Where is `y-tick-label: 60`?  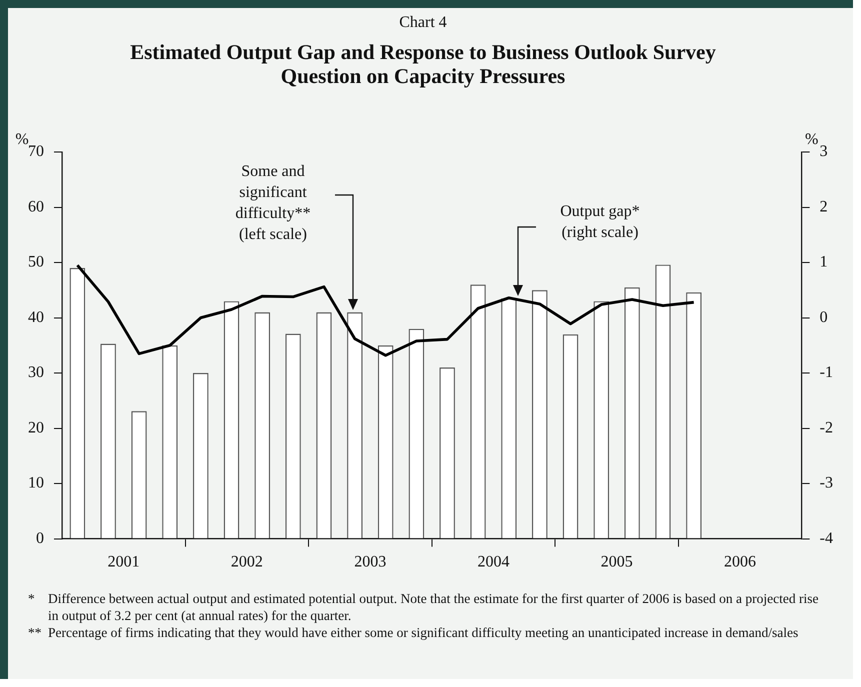 y-tick-label: 60 is located at coordinates (36, 207).